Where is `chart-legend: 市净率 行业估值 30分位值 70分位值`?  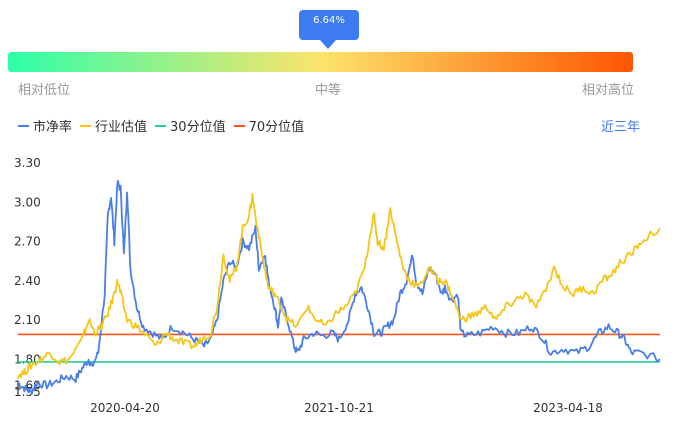 chart-legend: 市净率 行业估值 30分位值 70分位值 is located at coordinates (165, 125).